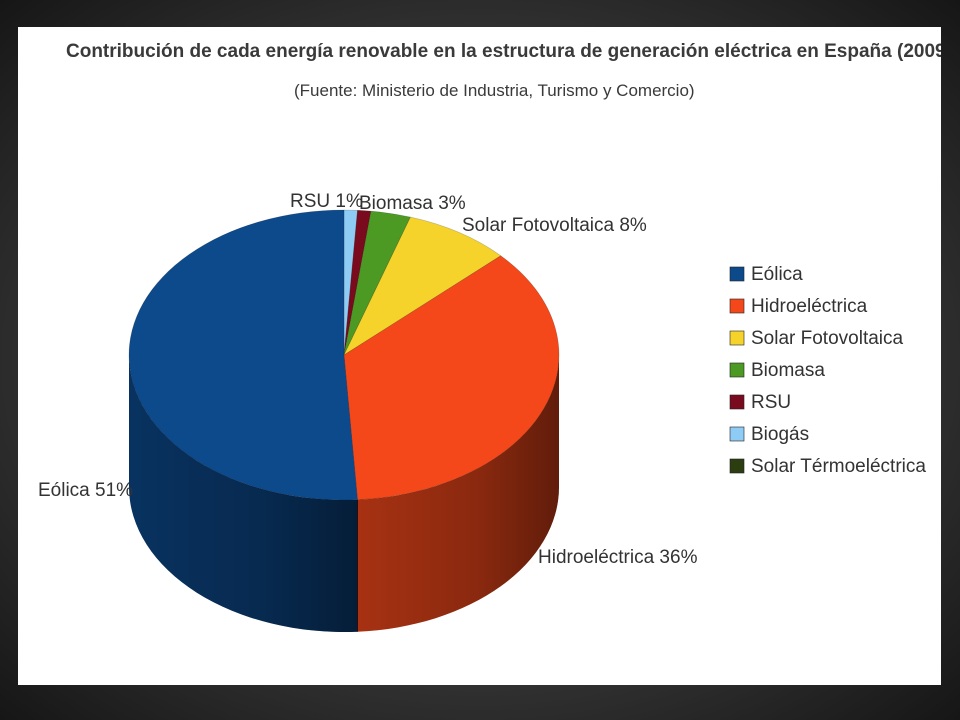 This screenshot has height=720, width=960. What do you see at coordinates (771, 402) in the screenshot?
I see `legend-label-rsu: RSU` at bounding box center [771, 402].